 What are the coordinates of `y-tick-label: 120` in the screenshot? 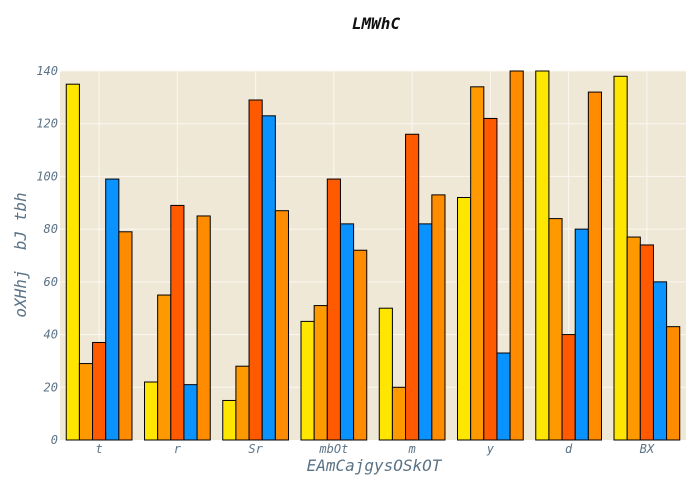 It's located at (47, 124).